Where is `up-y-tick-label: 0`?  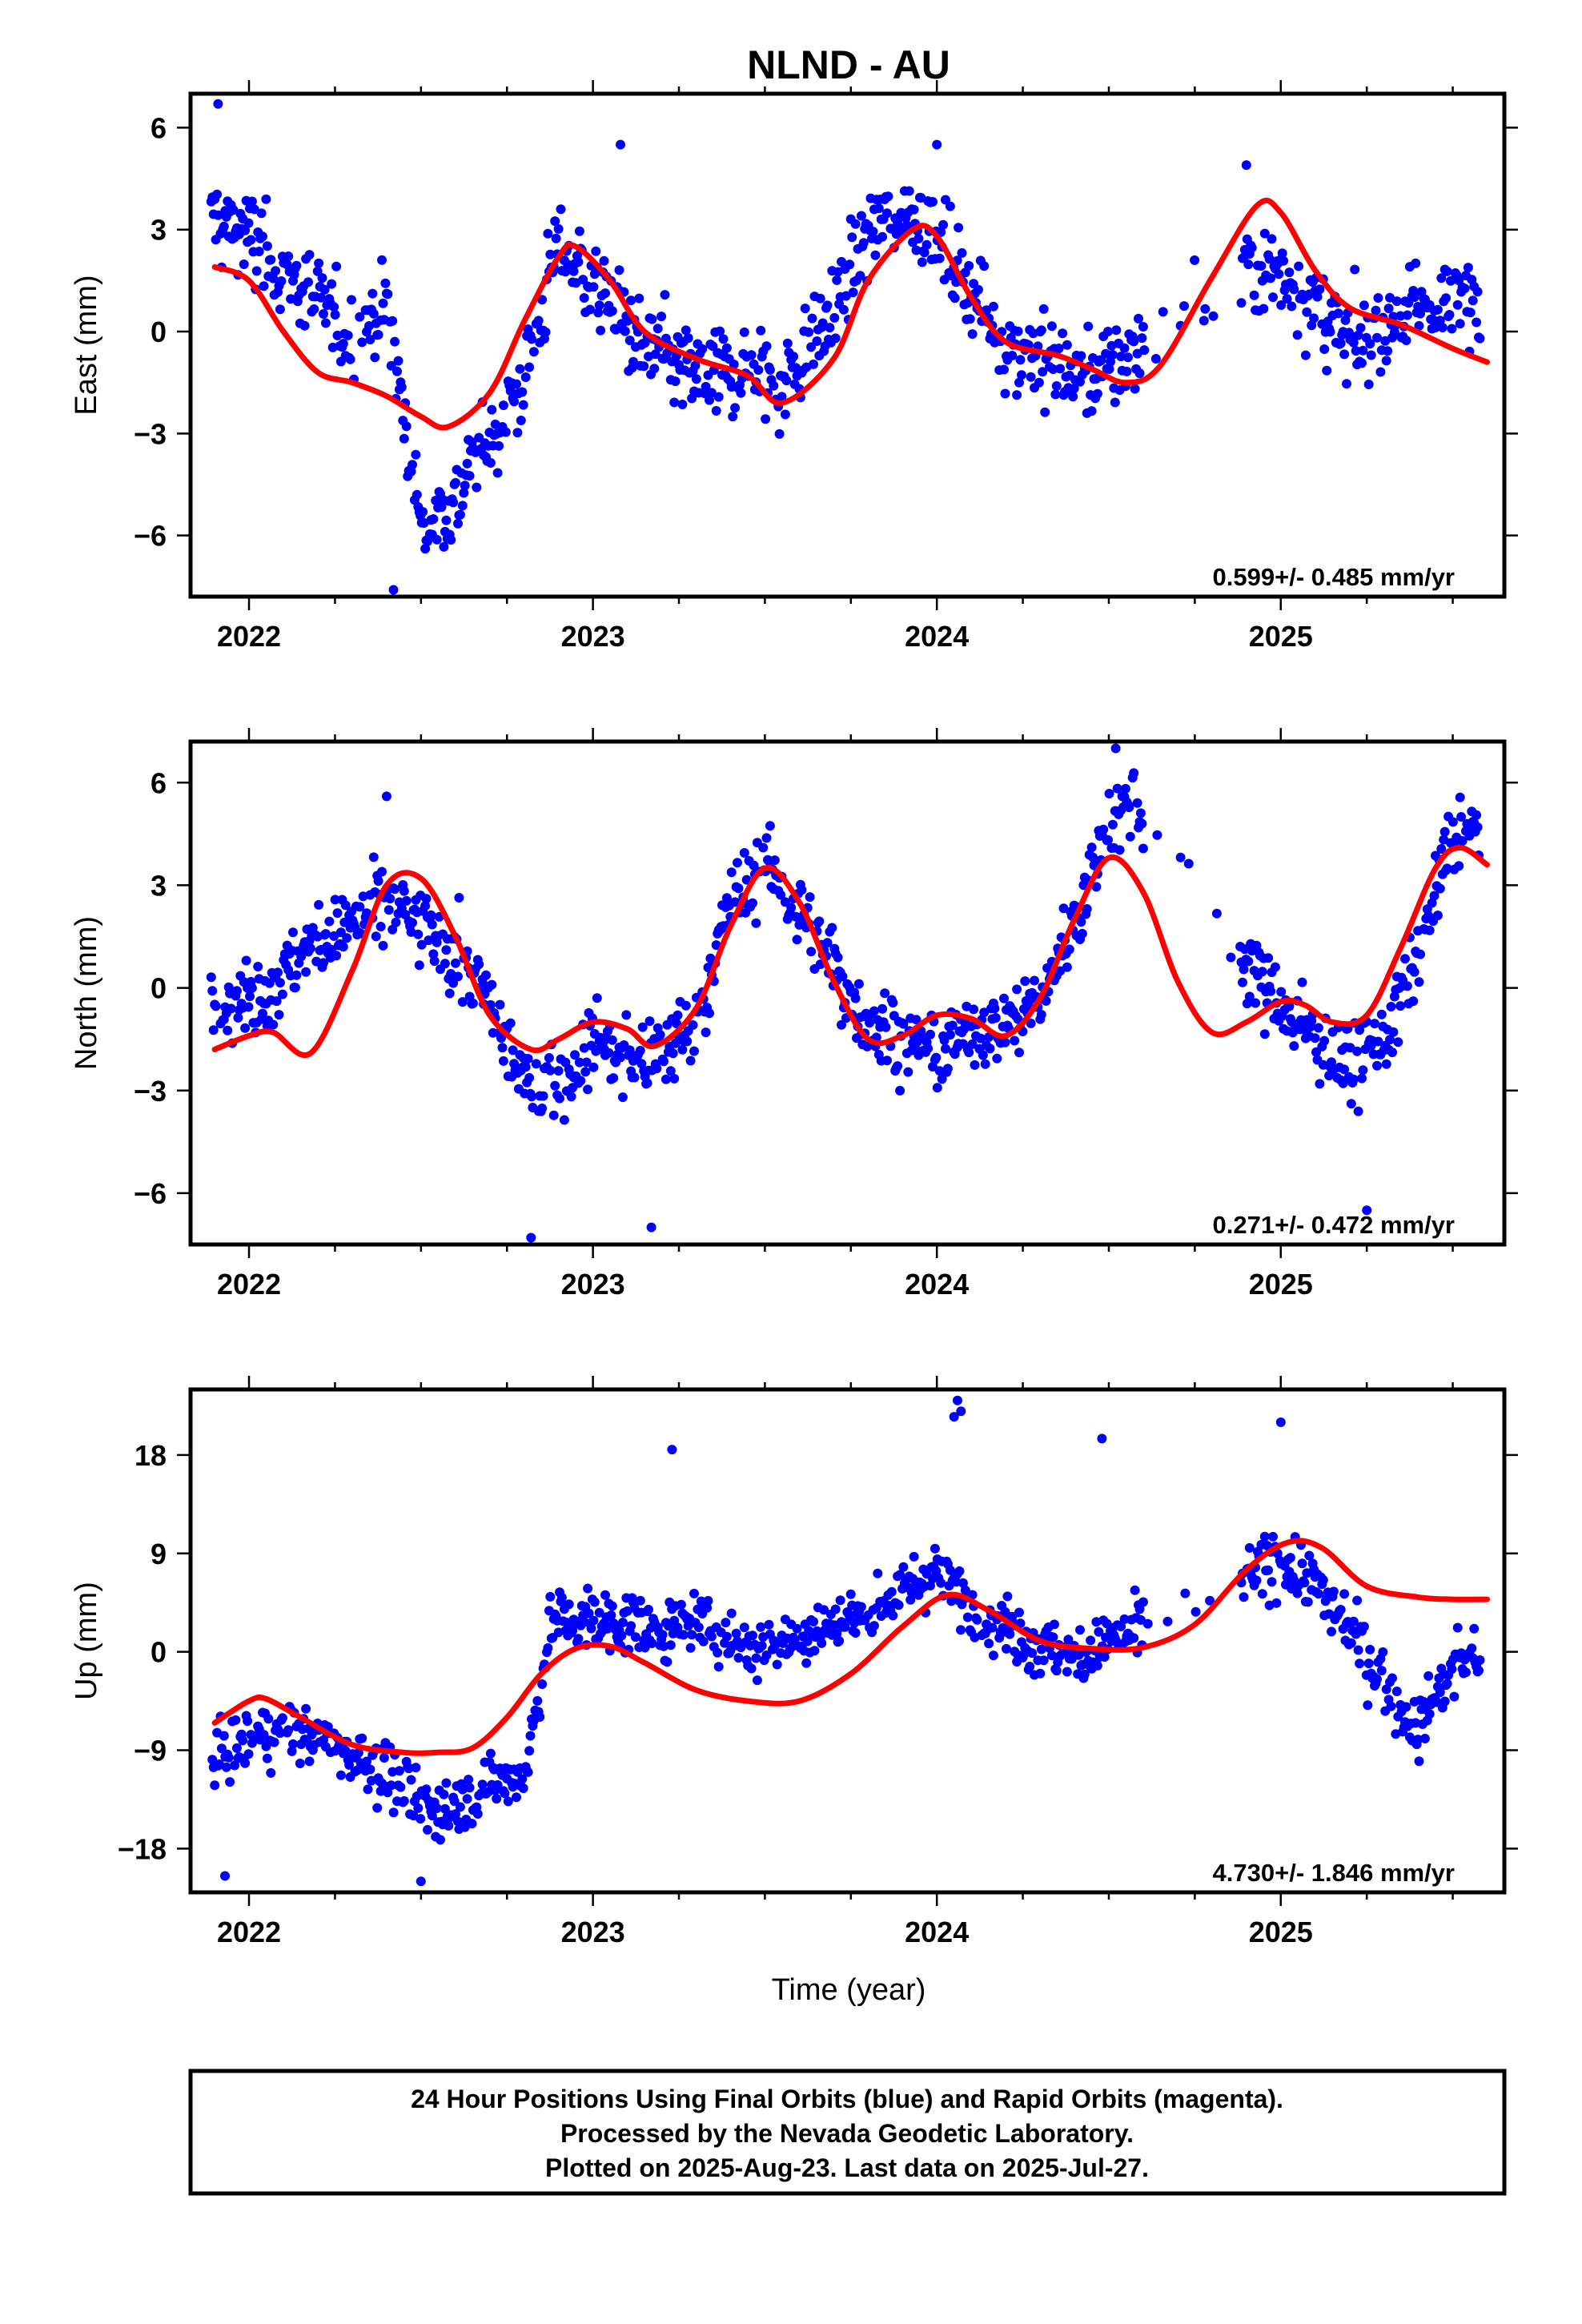
up-y-tick-label: 0 is located at coordinates (159, 1653).